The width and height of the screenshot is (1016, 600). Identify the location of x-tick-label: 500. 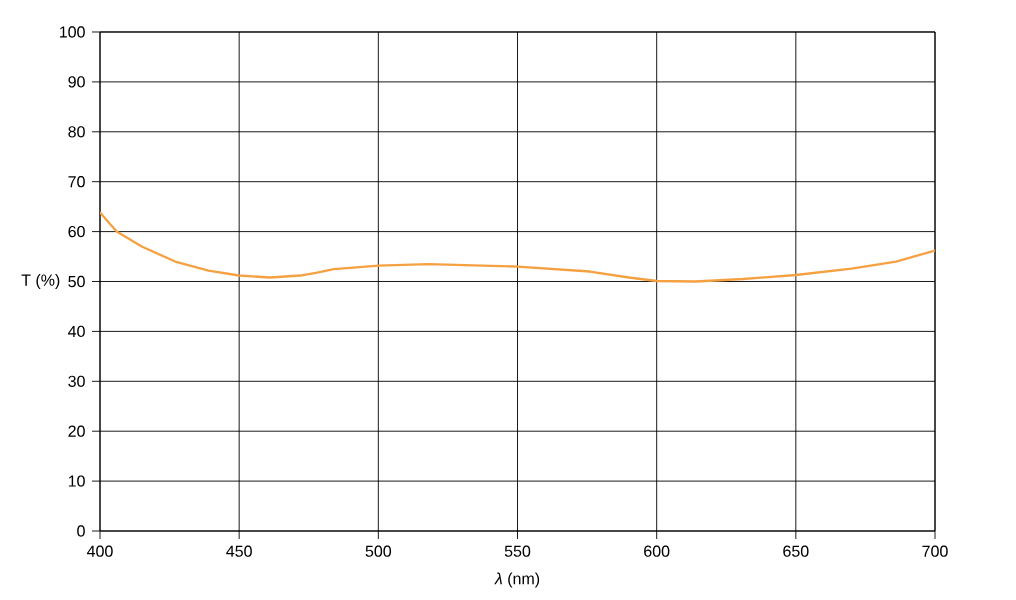
(378, 551).